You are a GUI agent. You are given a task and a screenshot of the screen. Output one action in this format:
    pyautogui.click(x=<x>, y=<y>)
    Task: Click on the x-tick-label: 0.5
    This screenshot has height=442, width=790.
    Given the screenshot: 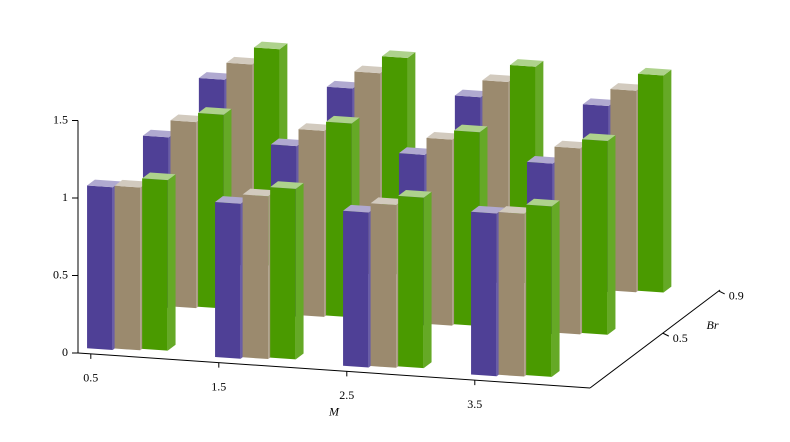 What is the action you would take?
    pyautogui.click(x=90, y=378)
    